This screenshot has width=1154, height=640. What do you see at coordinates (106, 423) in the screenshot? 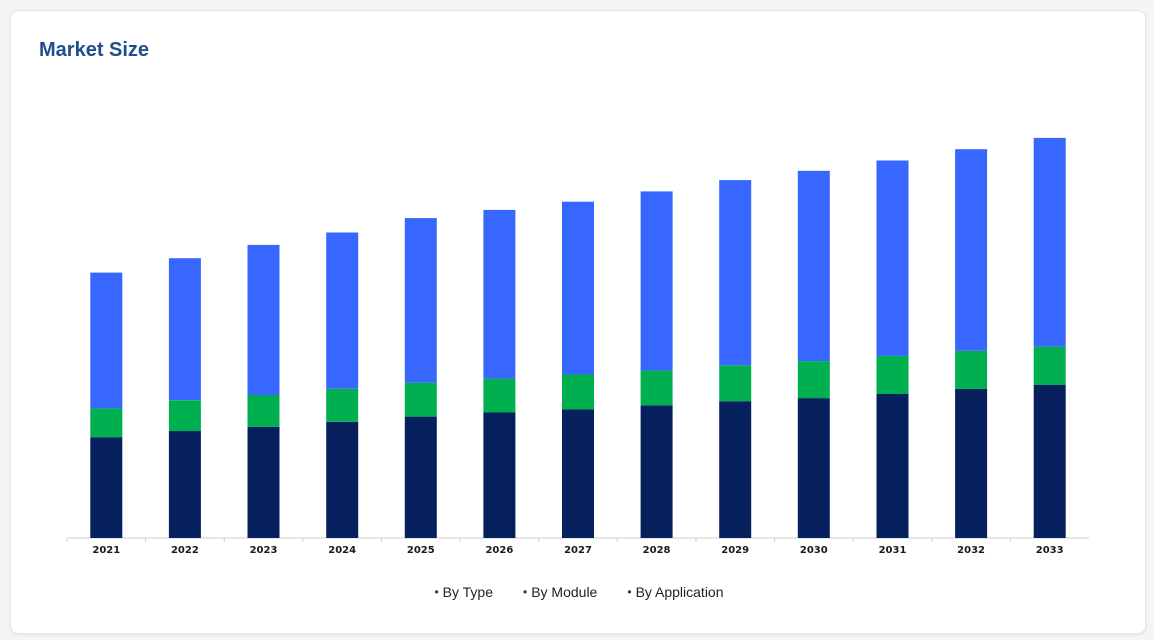
I see `bar-segment-by-module-2021` at bounding box center [106, 423].